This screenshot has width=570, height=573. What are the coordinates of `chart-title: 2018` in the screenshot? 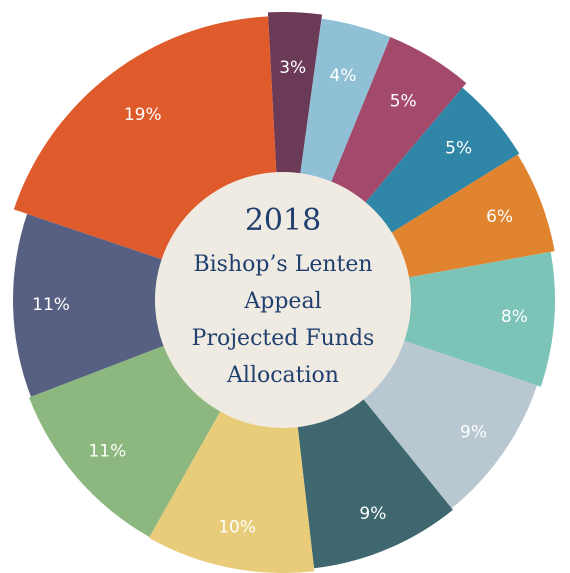 It's located at (283, 220).